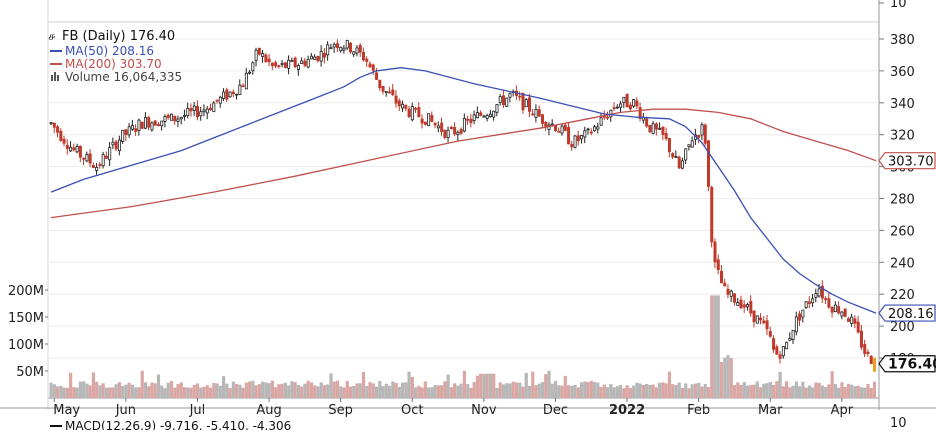  Describe the element at coordinates (898, 5) in the screenshot. I see `price-tick-label: 10` at that location.